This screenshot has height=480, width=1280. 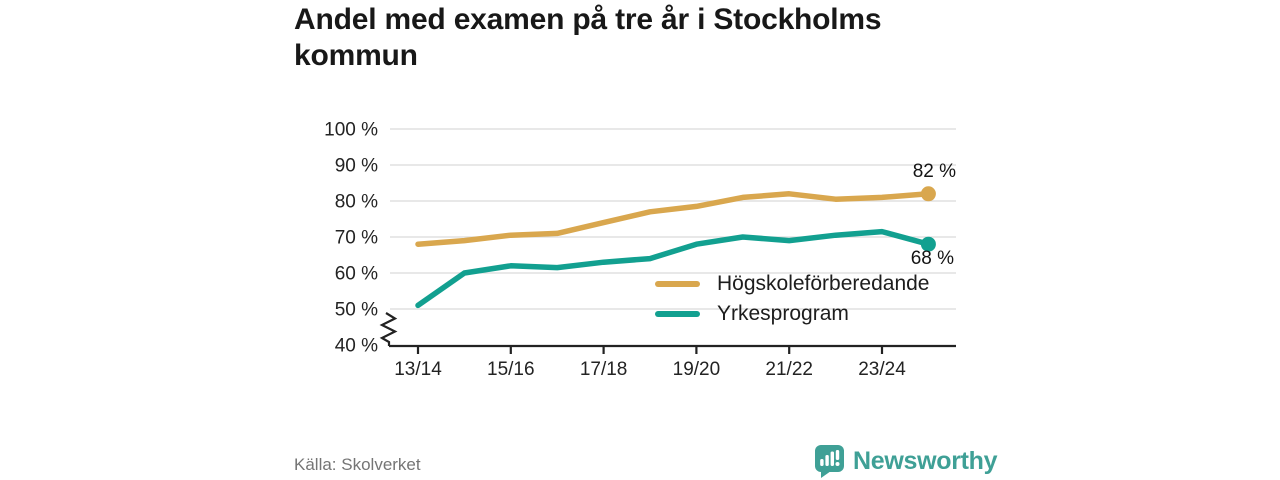 I want to click on legend-swatch-hogskoleforberedande, so click(x=677, y=284).